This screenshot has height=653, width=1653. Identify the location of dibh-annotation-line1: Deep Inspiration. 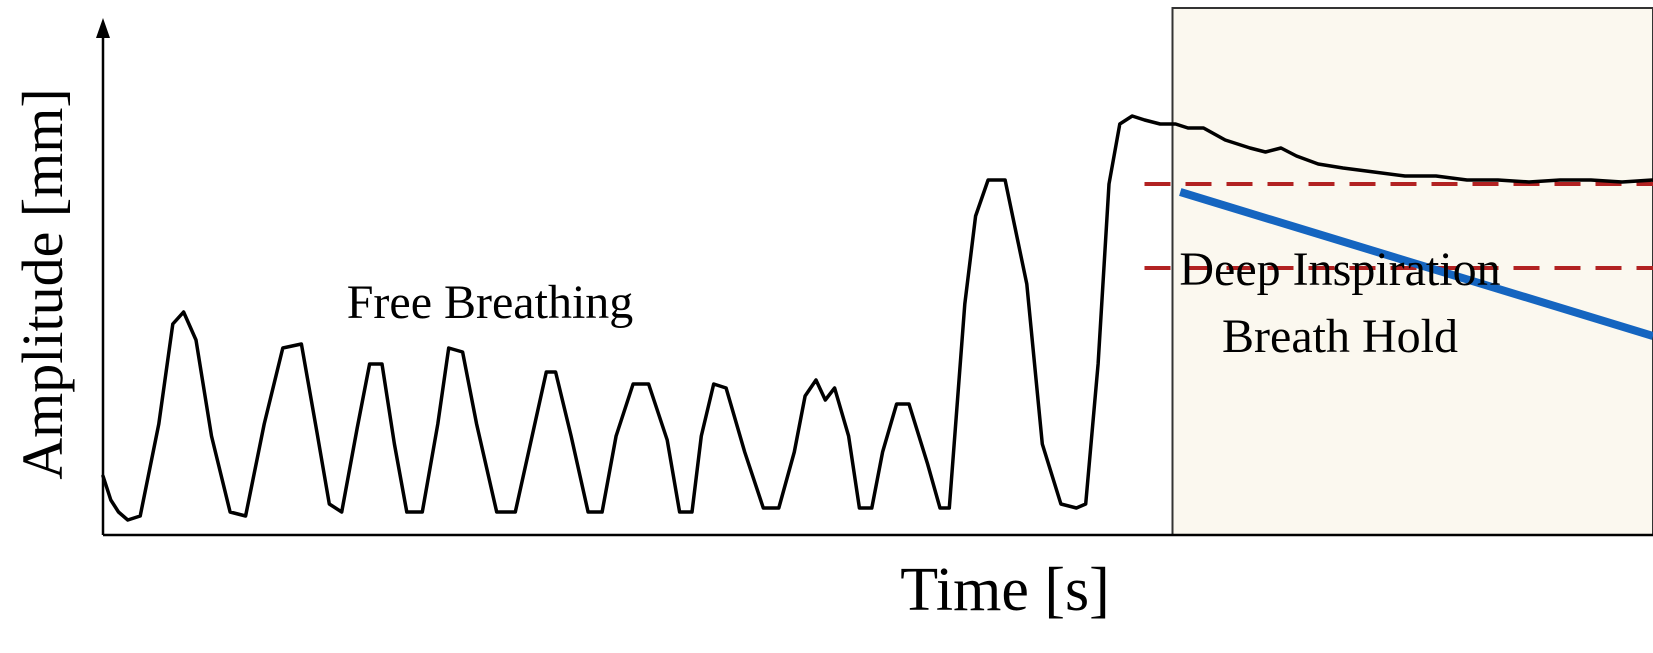
(1339, 269).